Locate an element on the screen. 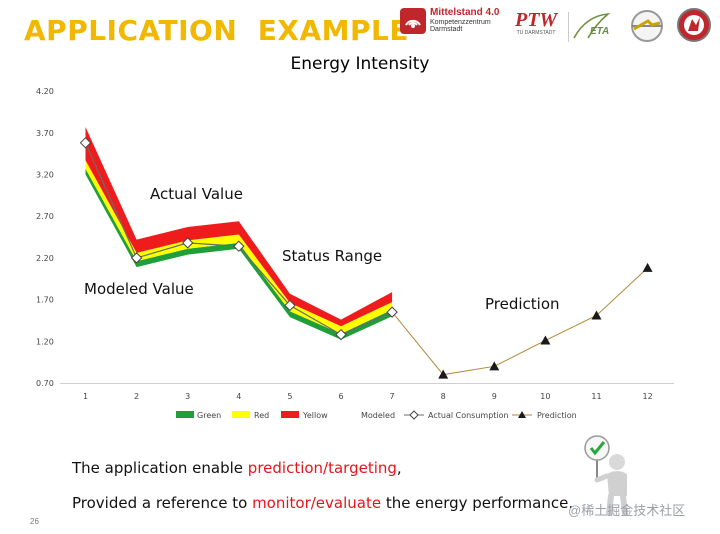  mittelstand-name: Mittelstand 4.0 is located at coordinates (465, 13).